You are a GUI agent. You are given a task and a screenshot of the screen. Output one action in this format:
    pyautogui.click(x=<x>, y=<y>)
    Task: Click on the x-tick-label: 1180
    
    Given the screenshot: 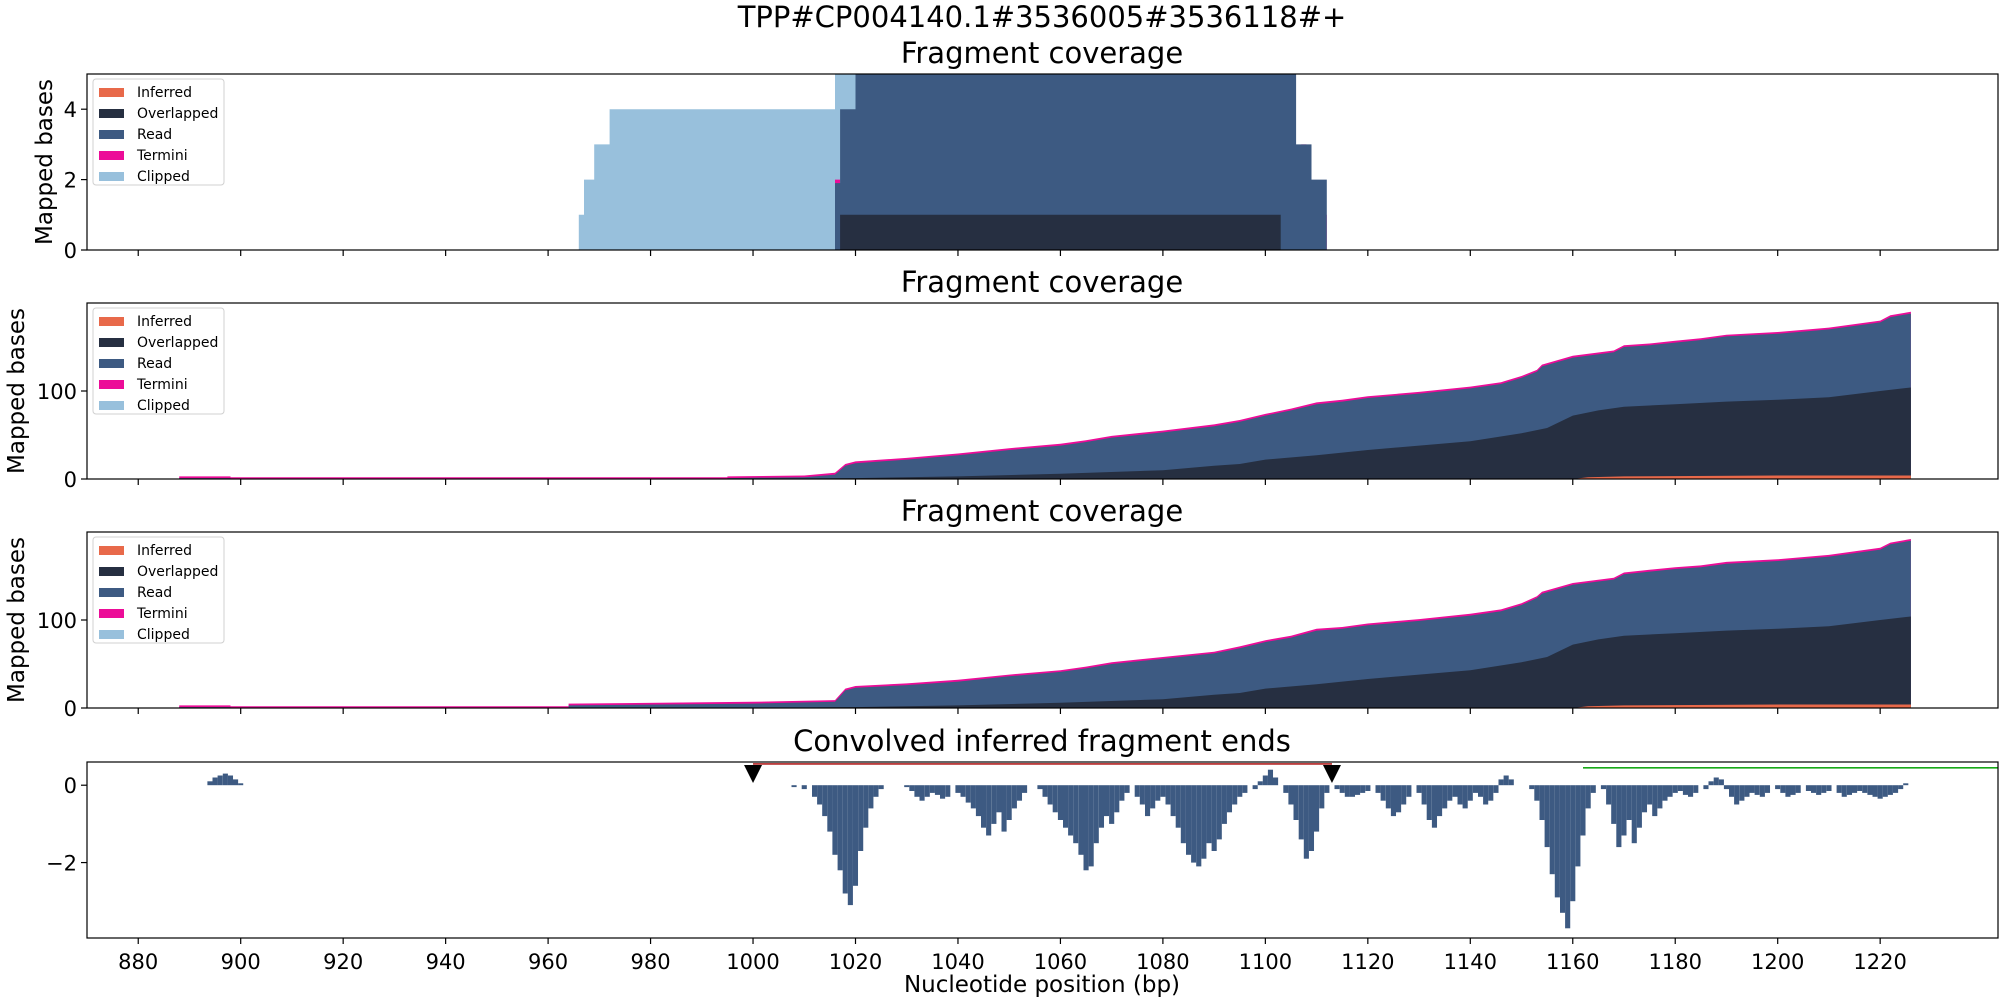 What is the action you would take?
    pyautogui.click(x=1675, y=962)
    